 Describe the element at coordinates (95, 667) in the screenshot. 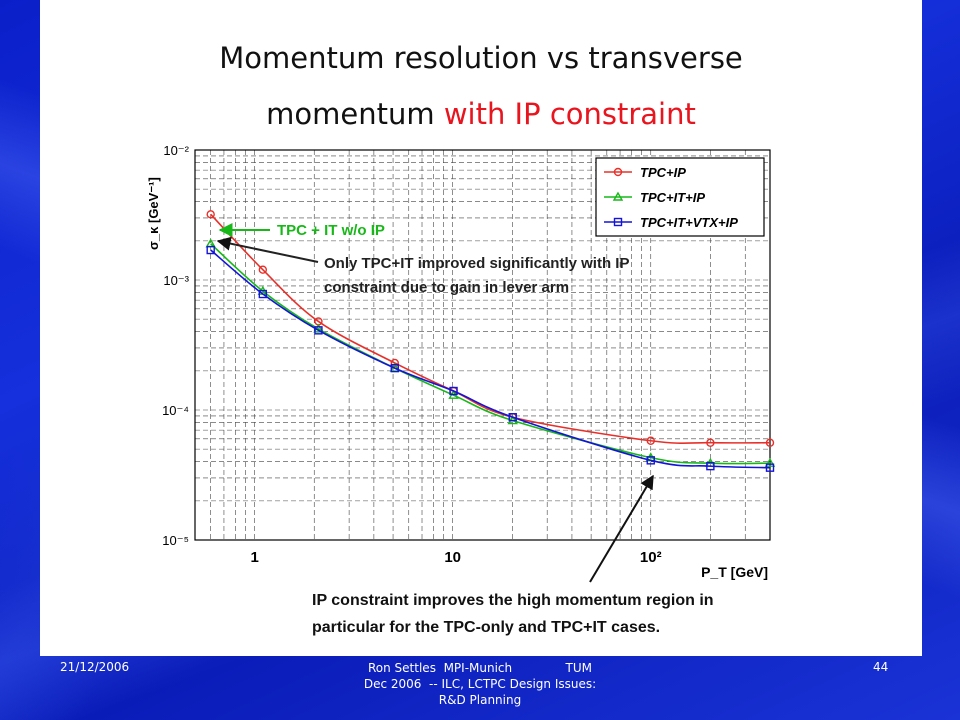

I see `footer-date: 21/12/2006` at that location.